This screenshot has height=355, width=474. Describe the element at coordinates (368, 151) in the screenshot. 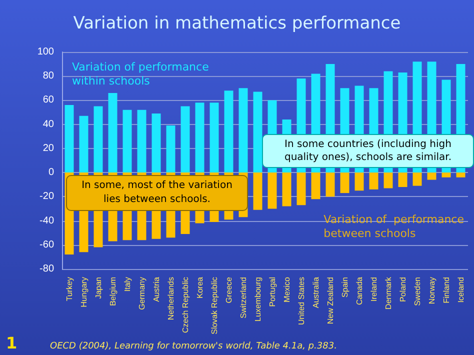

I see `callout-box: In some countries (including high quality ones), schools are similar.` at that location.